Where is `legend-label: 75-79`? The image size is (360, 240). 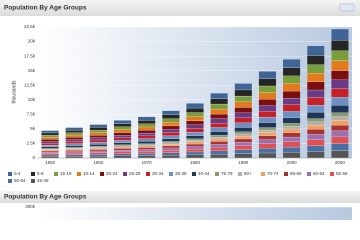 legend-label: 75-79 is located at coordinates (227, 173).